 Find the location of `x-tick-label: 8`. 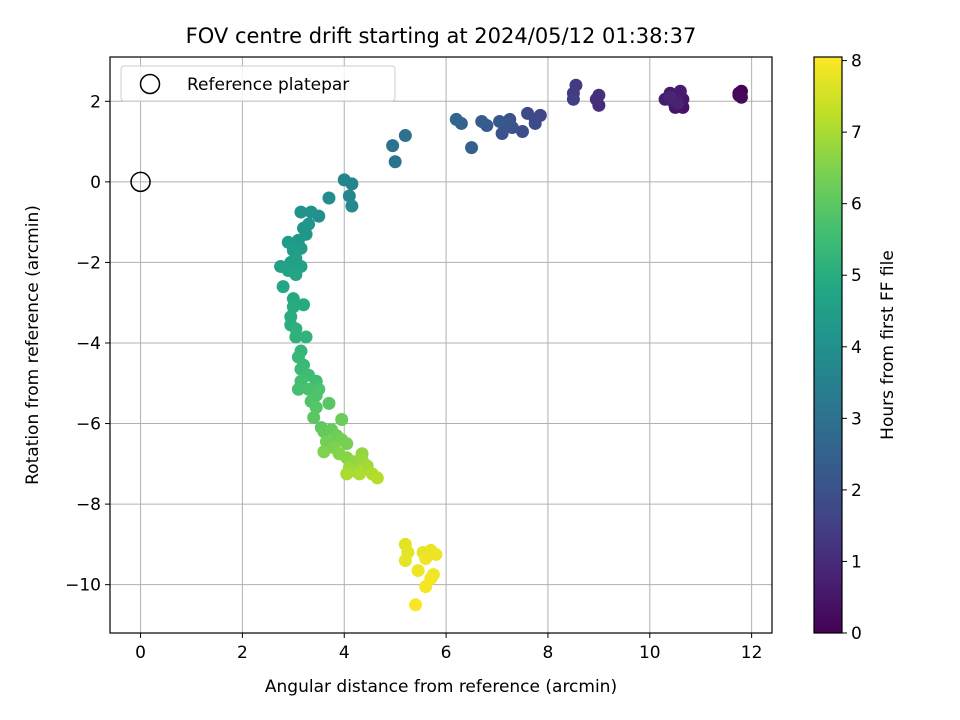

x-tick-label: 8 is located at coordinates (548, 653).